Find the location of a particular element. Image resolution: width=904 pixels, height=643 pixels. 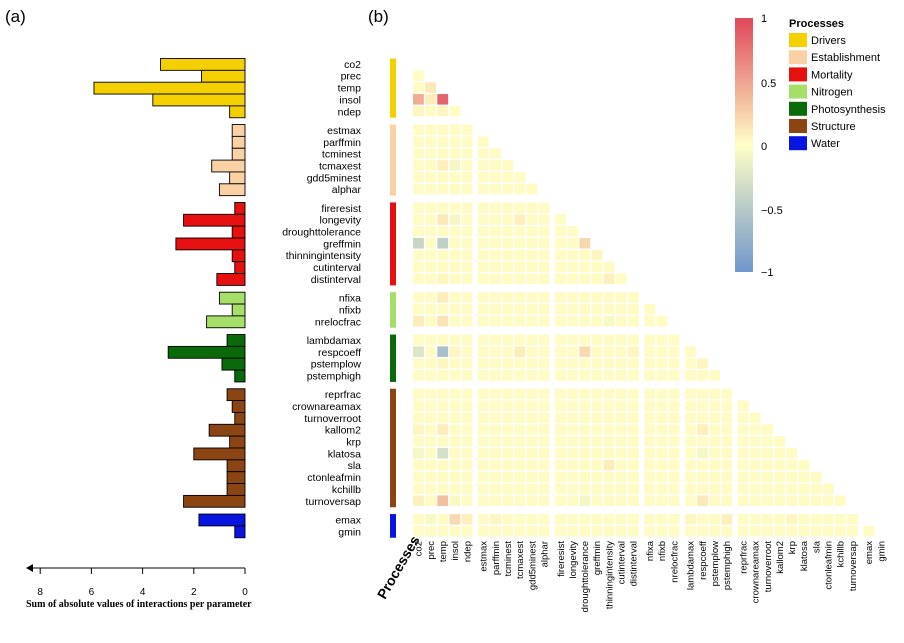

strip-photosynthesis is located at coordinates (393, 358).